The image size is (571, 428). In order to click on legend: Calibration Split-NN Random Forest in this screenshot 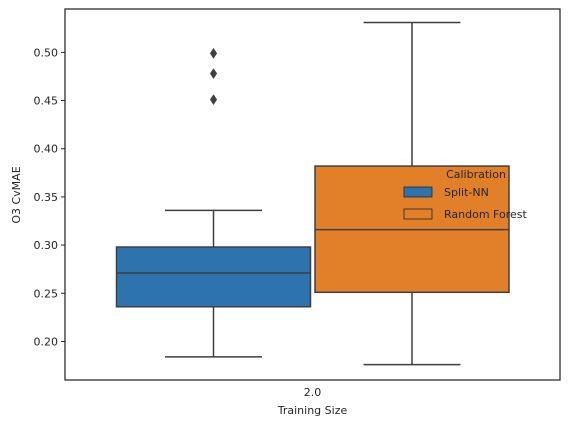, I will do `click(465, 194)`.